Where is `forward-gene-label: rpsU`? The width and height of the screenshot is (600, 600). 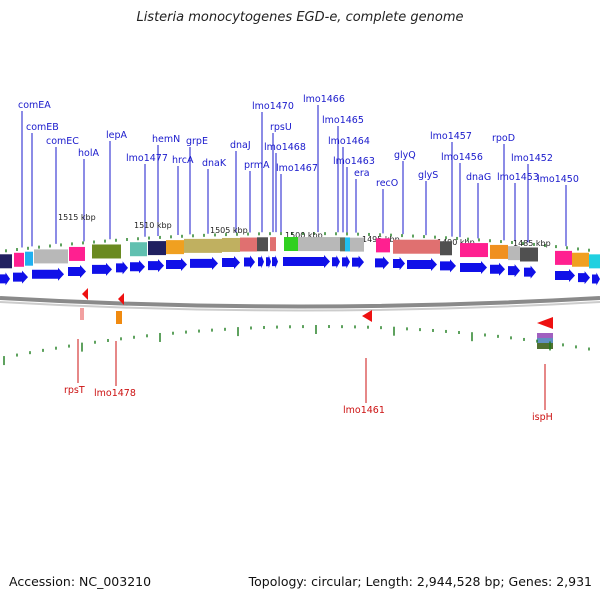
forward-gene-label: rpsU is located at coordinates (281, 127).